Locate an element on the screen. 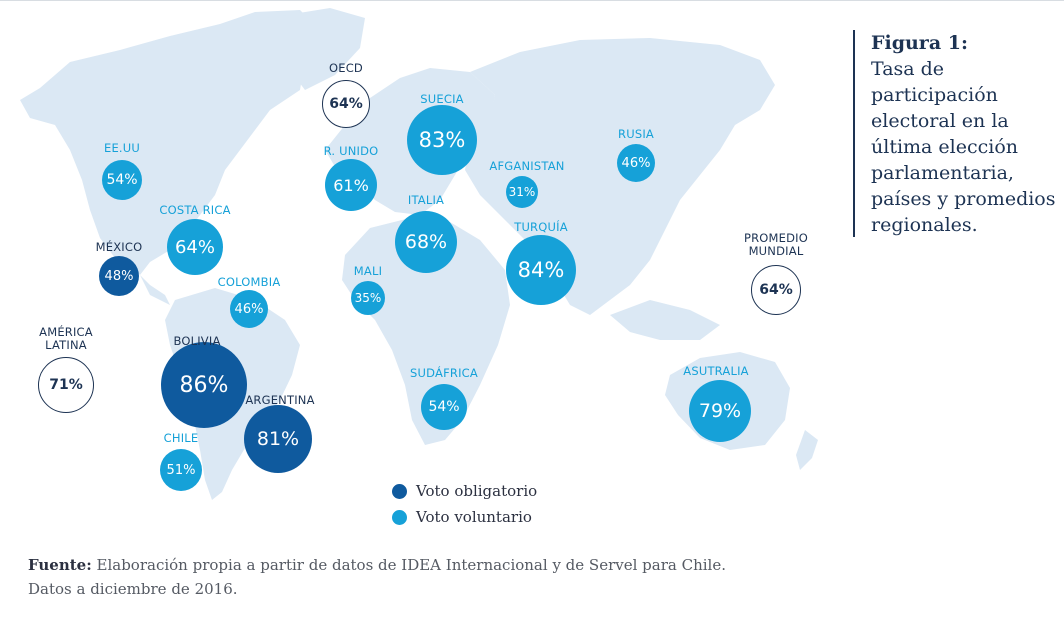  country-bubble-sudáfrica: 54% is located at coordinates (444, 407).